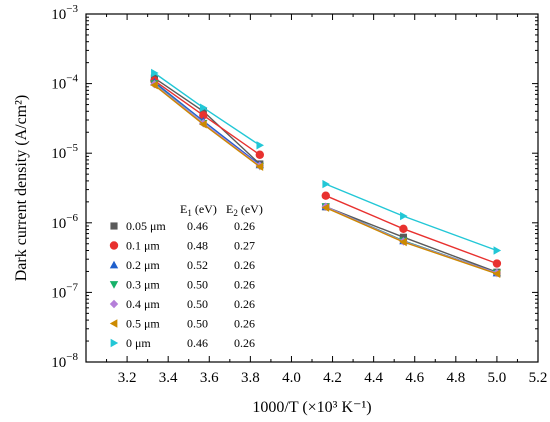 The height and width of the screenshot is (422, 550). I want to click on x-tick-label: 3.8, so click(250, 378).